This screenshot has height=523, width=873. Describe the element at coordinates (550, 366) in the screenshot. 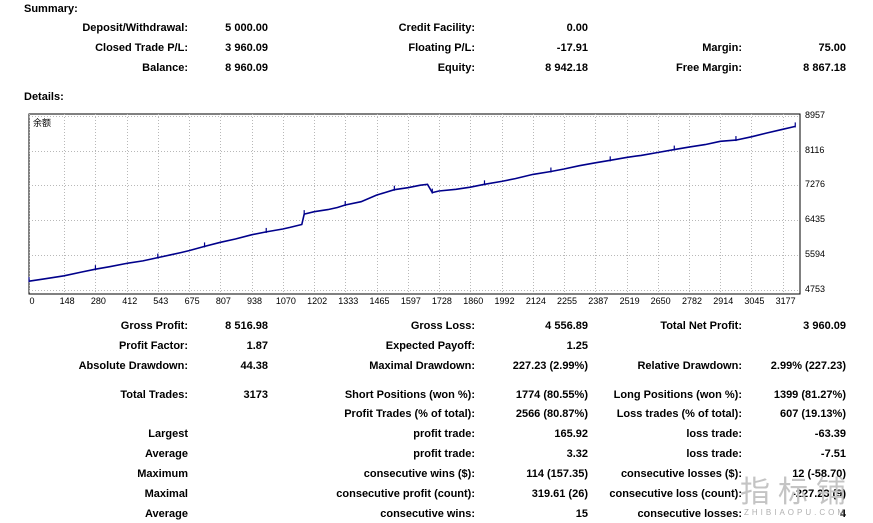

I see `maximal-drawdown-value: 227.23 (2.99%)` at that location.